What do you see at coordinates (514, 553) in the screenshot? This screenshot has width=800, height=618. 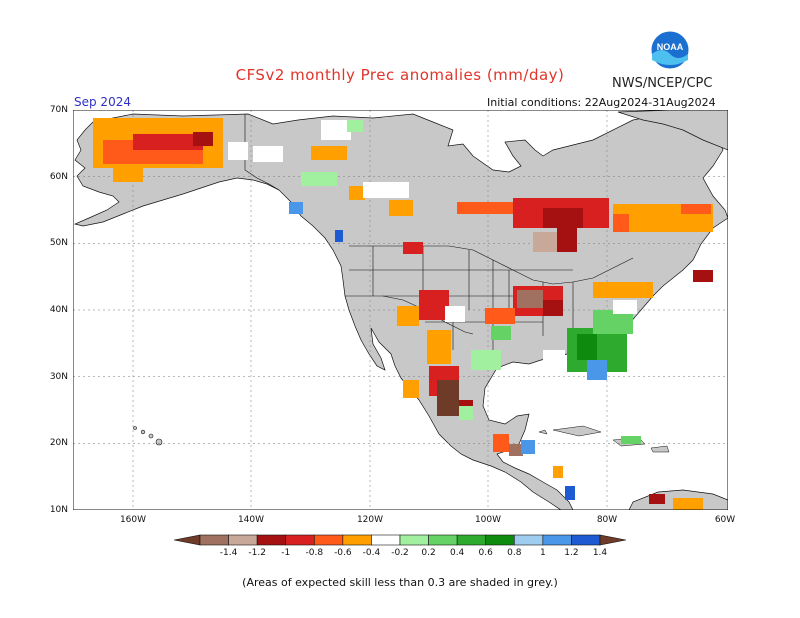 I see `colorbar-tick-label: 0.8` at bounding box center [514, 553].